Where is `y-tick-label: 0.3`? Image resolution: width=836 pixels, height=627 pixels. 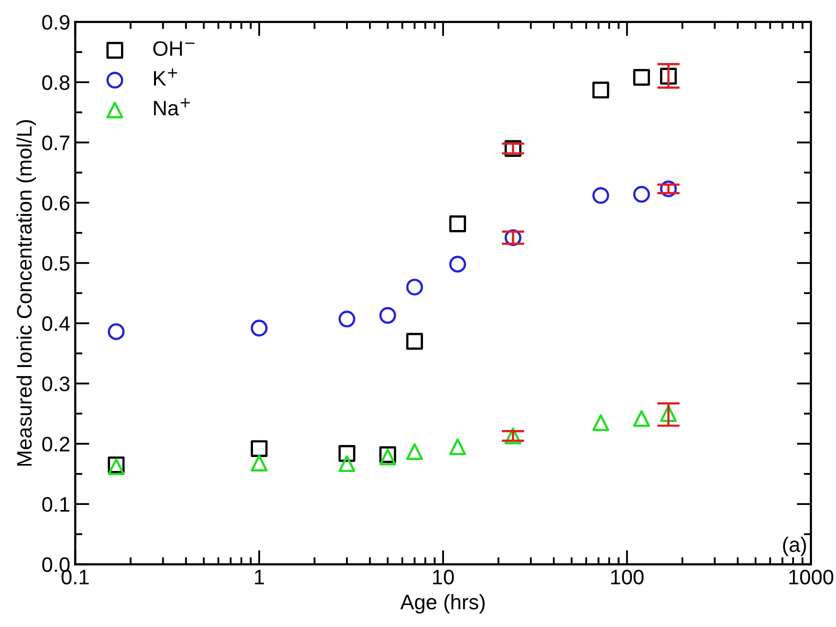 y-tick-label: 0.3 is located at coordinates (56, 384).